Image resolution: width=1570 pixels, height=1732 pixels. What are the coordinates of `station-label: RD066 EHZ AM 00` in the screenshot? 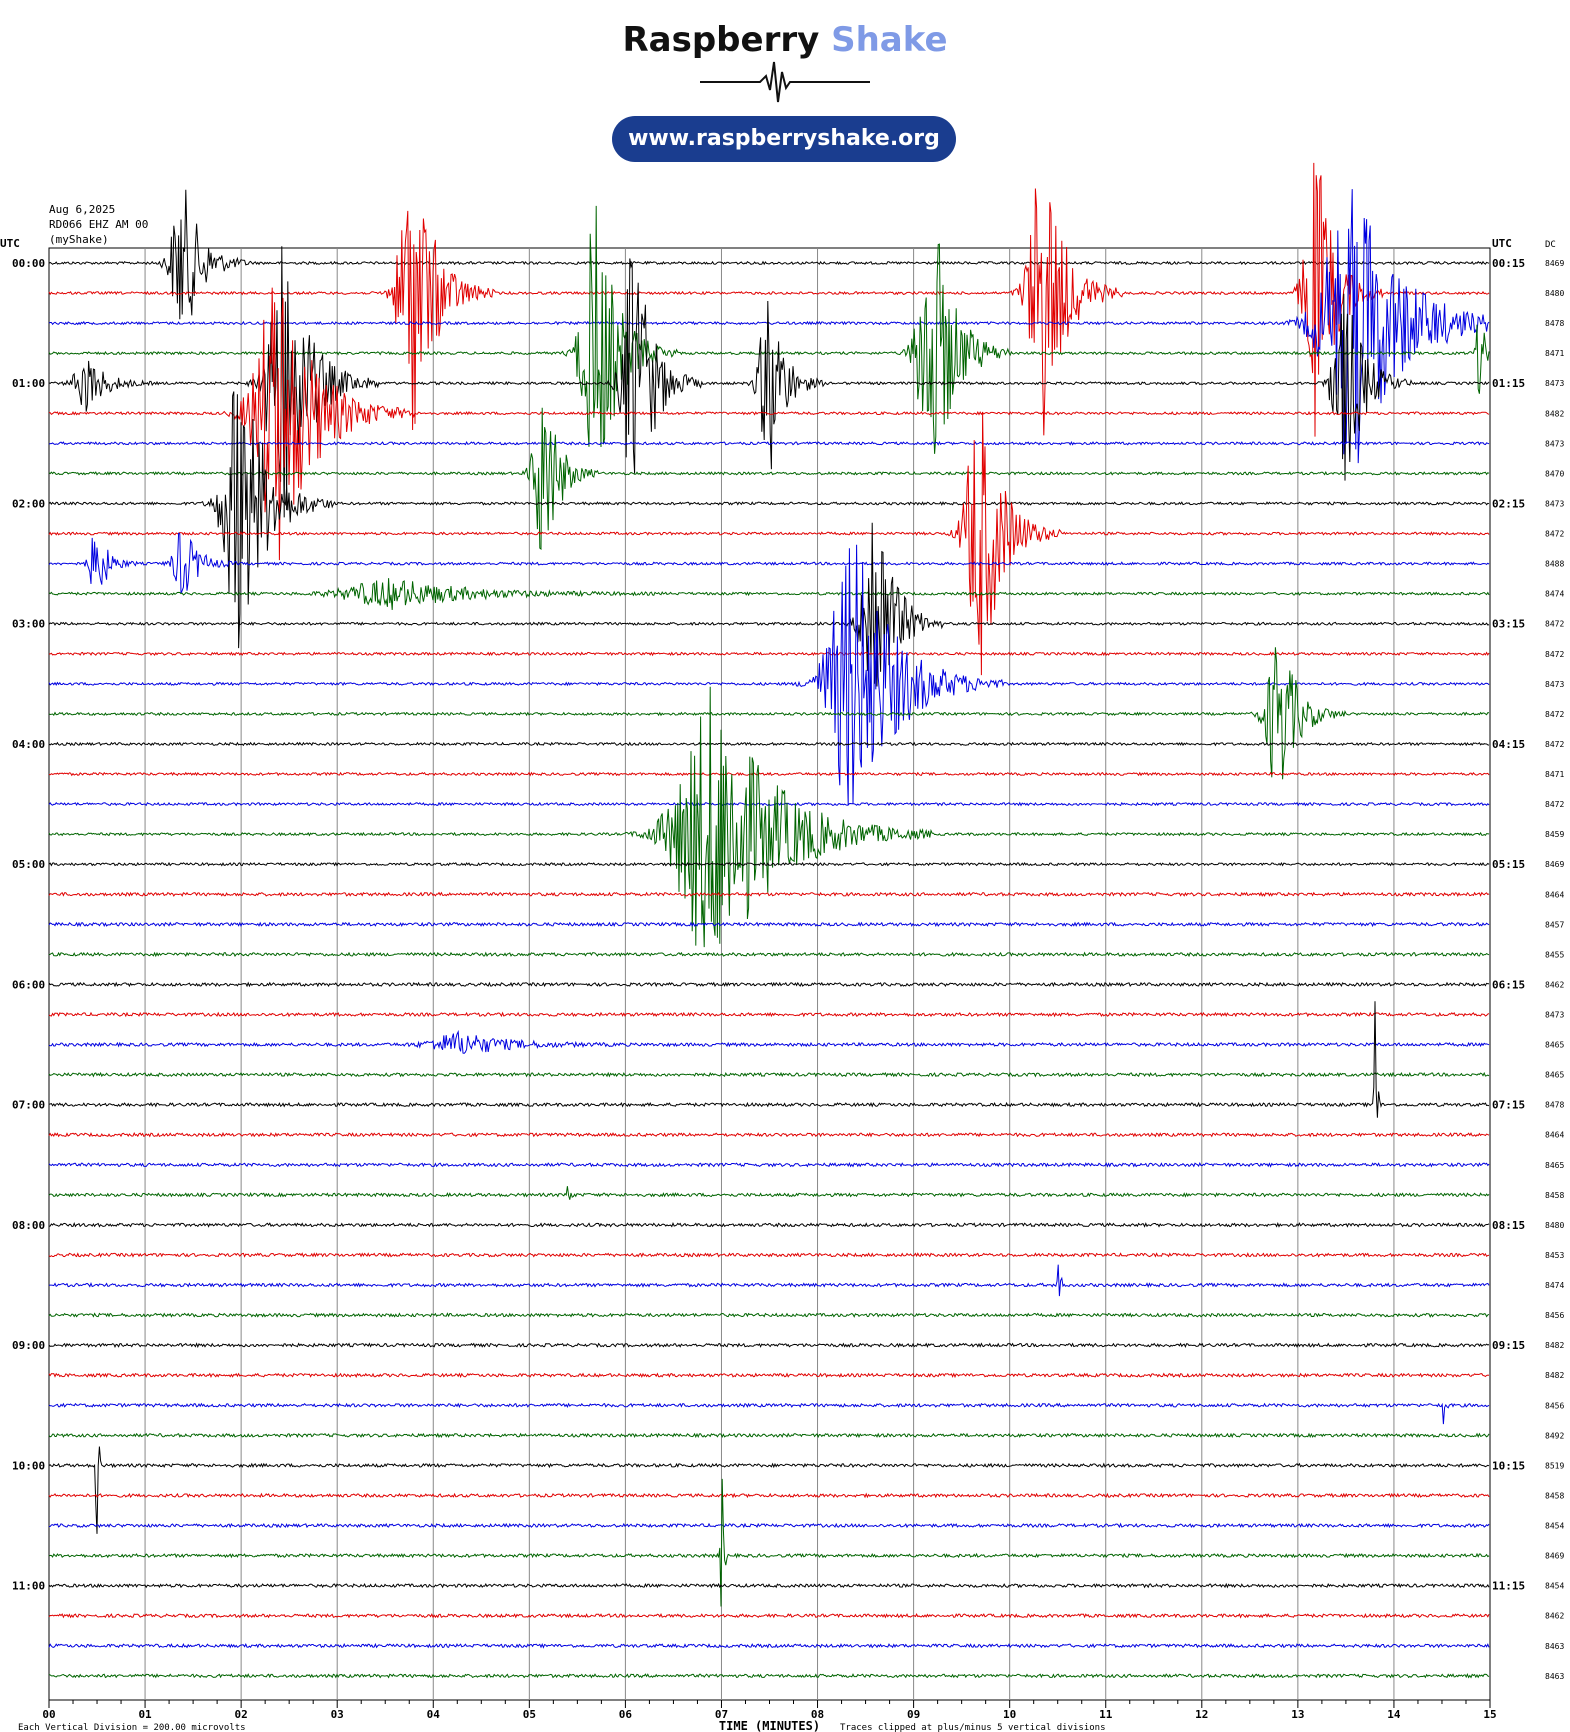 It's located at (99, 224).